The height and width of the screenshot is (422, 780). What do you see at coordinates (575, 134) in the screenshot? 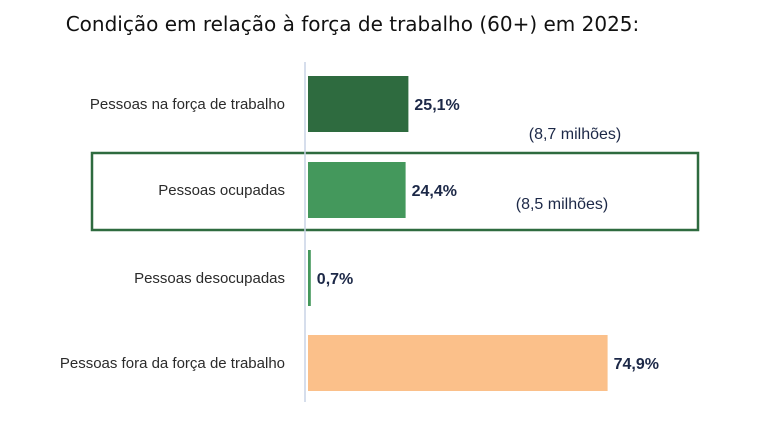
I see `annotation-1: (8,7 milhões)` at bounding box center [575, 134].